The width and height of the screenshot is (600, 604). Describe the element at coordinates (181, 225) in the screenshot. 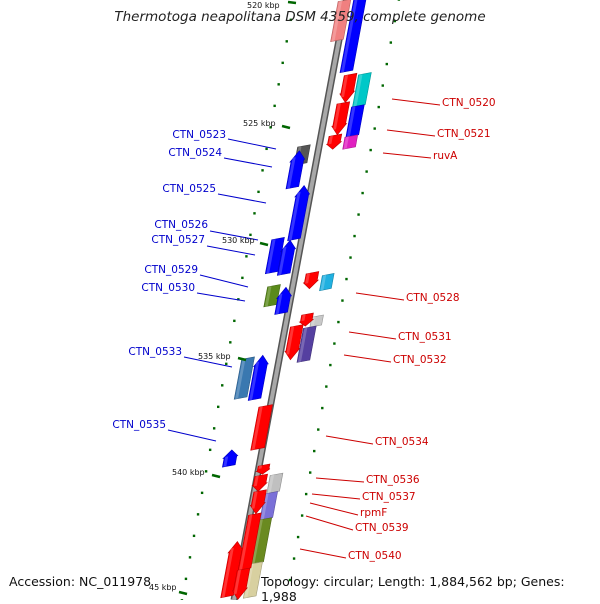

I see `gene-label: CTN_0526` at that location.